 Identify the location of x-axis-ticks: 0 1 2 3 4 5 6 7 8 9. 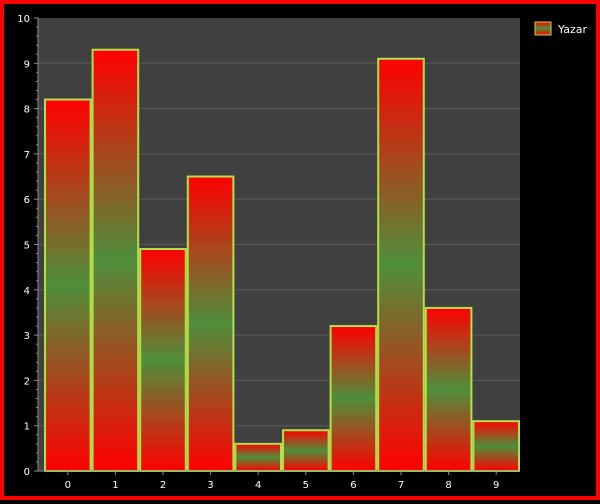
(282, 481).